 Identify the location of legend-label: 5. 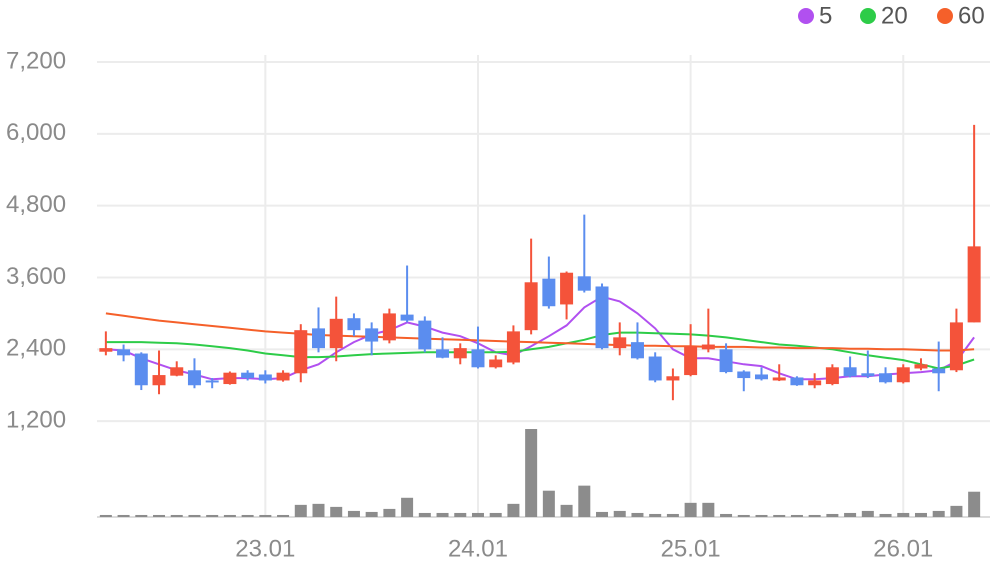
(825, 15).